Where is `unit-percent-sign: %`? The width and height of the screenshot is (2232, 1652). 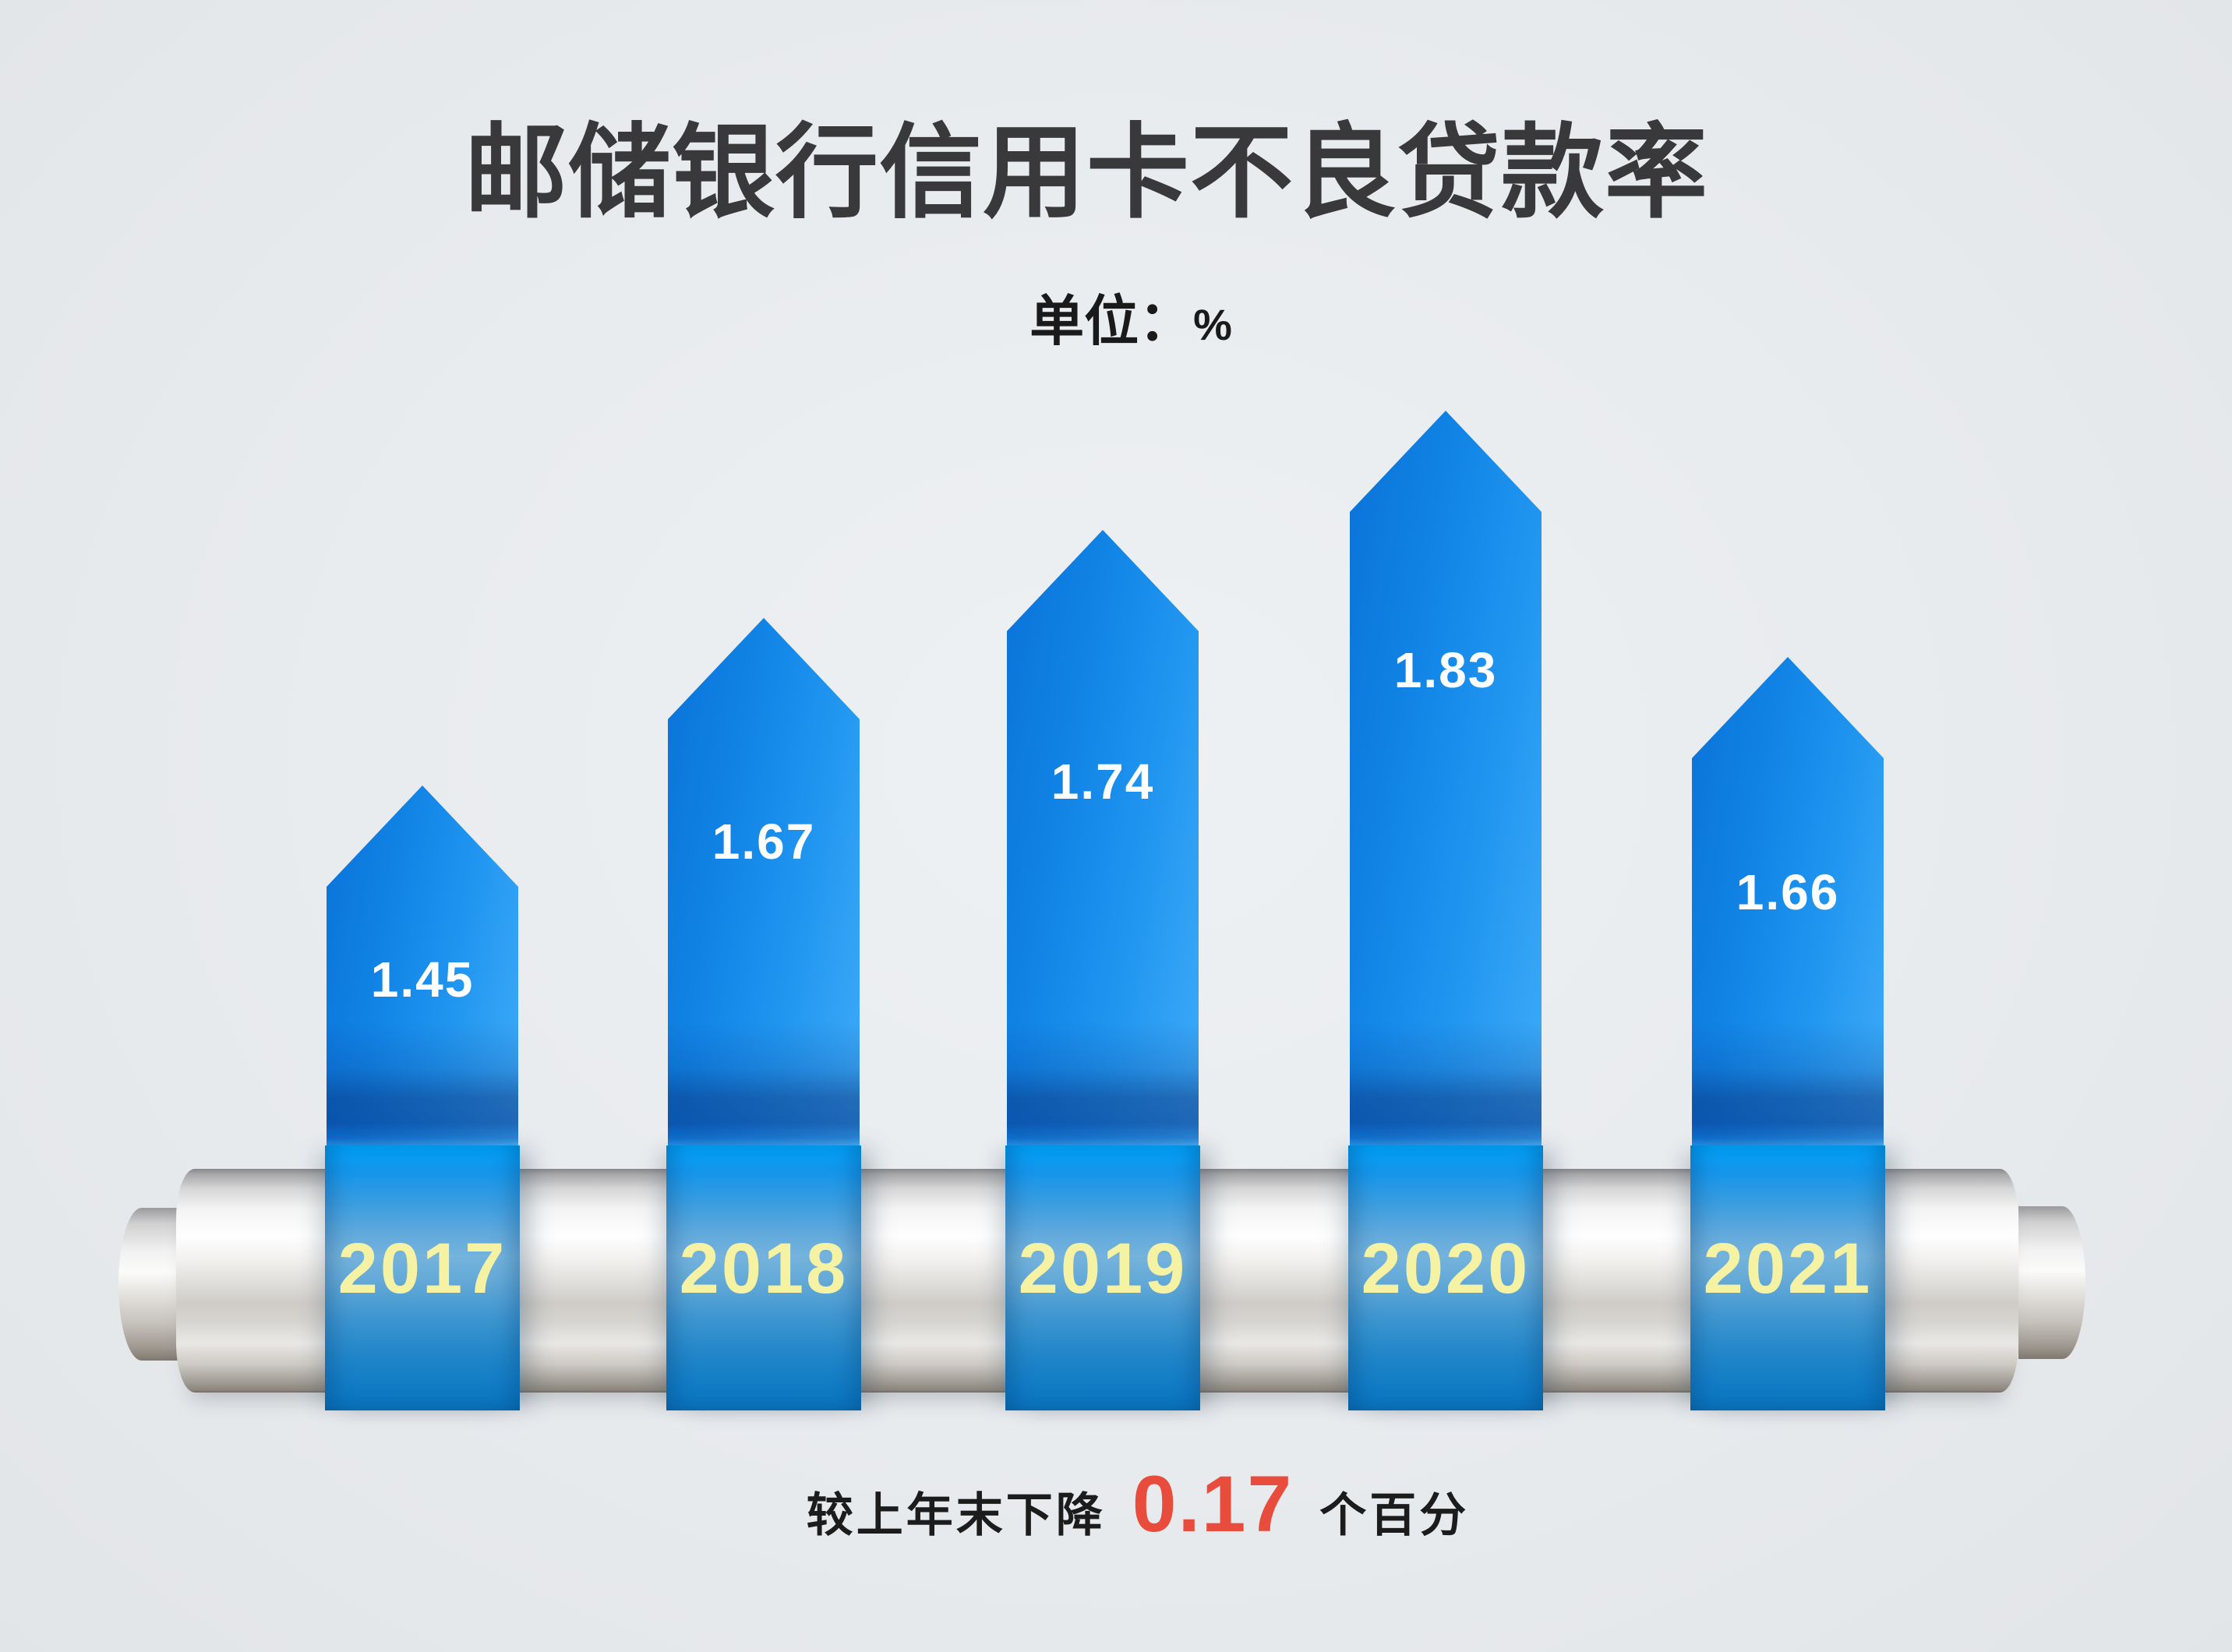
unit-percent-sign: % is located at coordinates (1212, 325).